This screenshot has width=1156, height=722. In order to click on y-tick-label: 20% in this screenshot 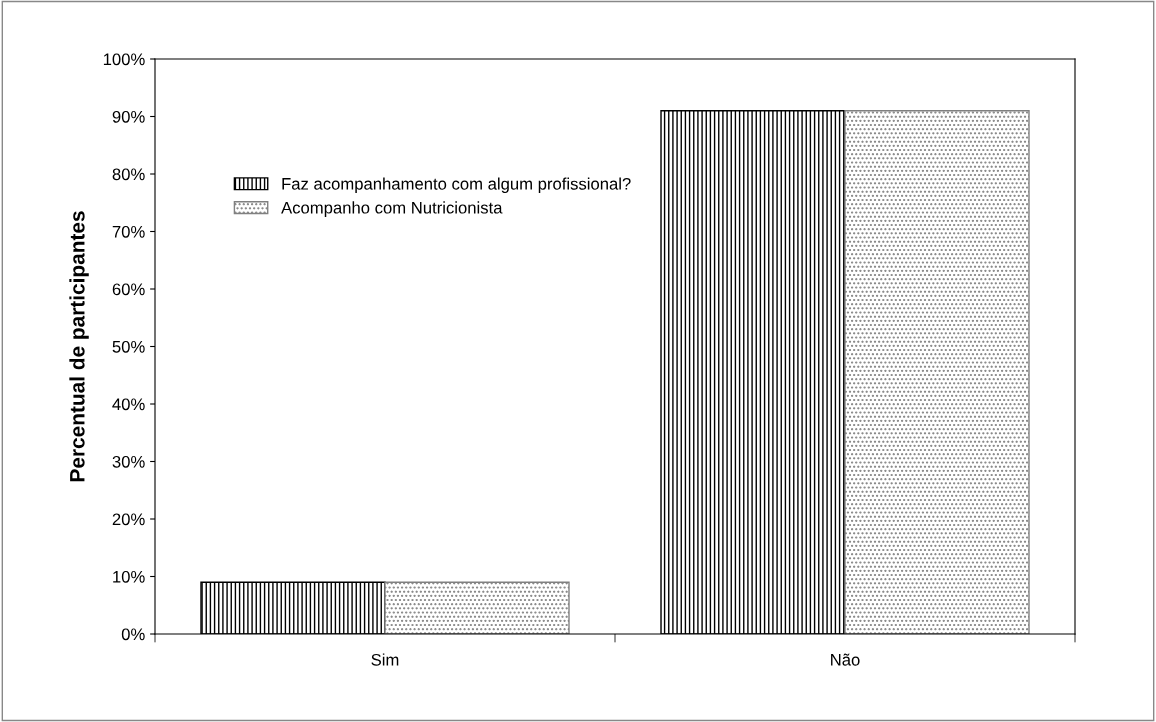, I will do `click(128, 519)`.